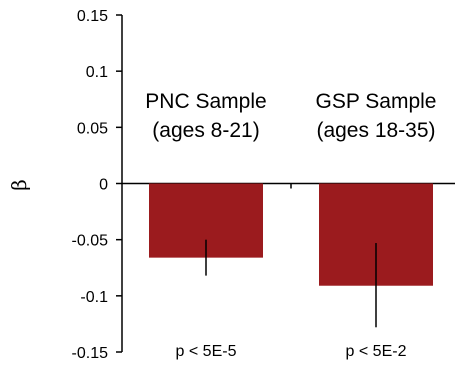 The width and height of the screenshot is (458, 366). Describe the element at coordinates (205, 101) in the screenshot. I see `category-label: PNC Sample` at that location.